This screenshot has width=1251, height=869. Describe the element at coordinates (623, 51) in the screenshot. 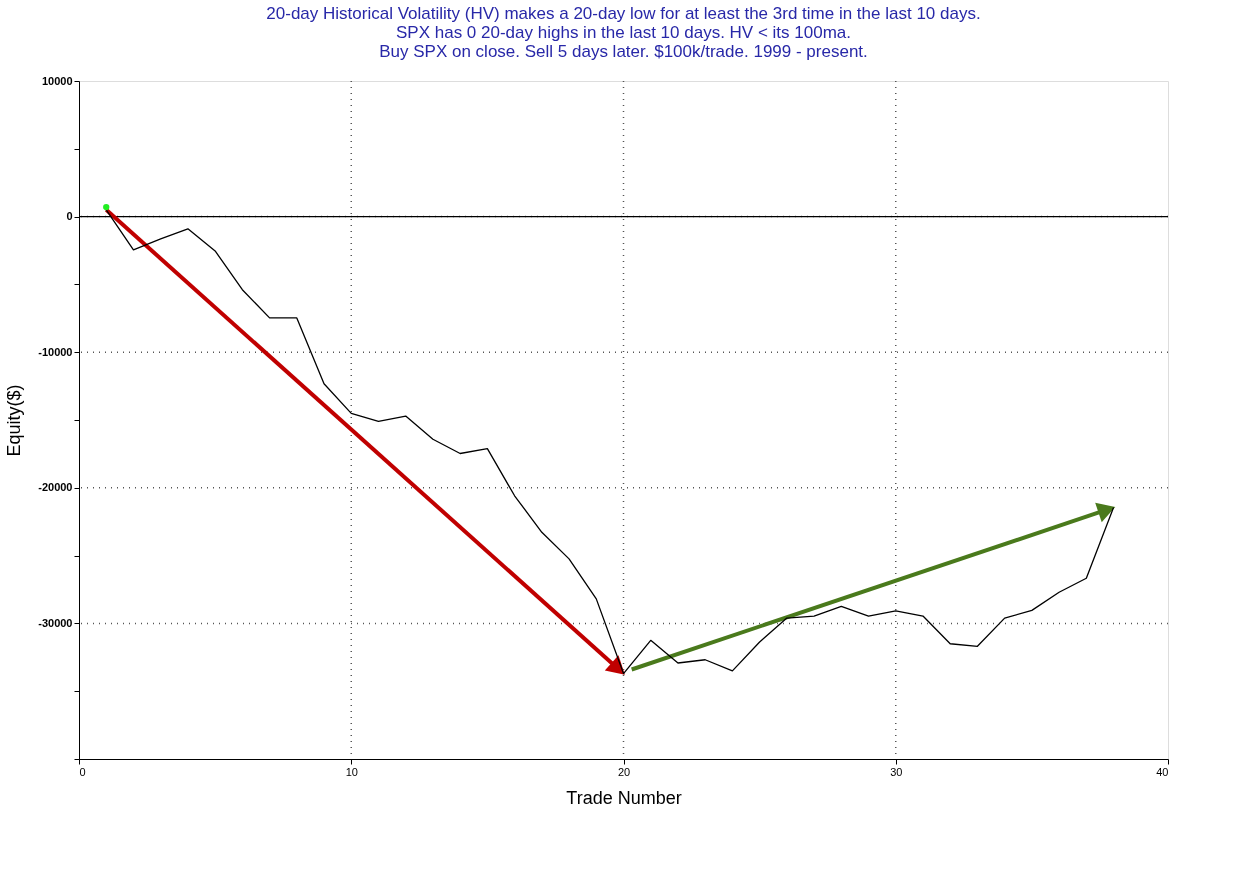

I see `text: Buy SPX on close. Sell 5 days later. $100k/trade. 1999 - present.` at that location.